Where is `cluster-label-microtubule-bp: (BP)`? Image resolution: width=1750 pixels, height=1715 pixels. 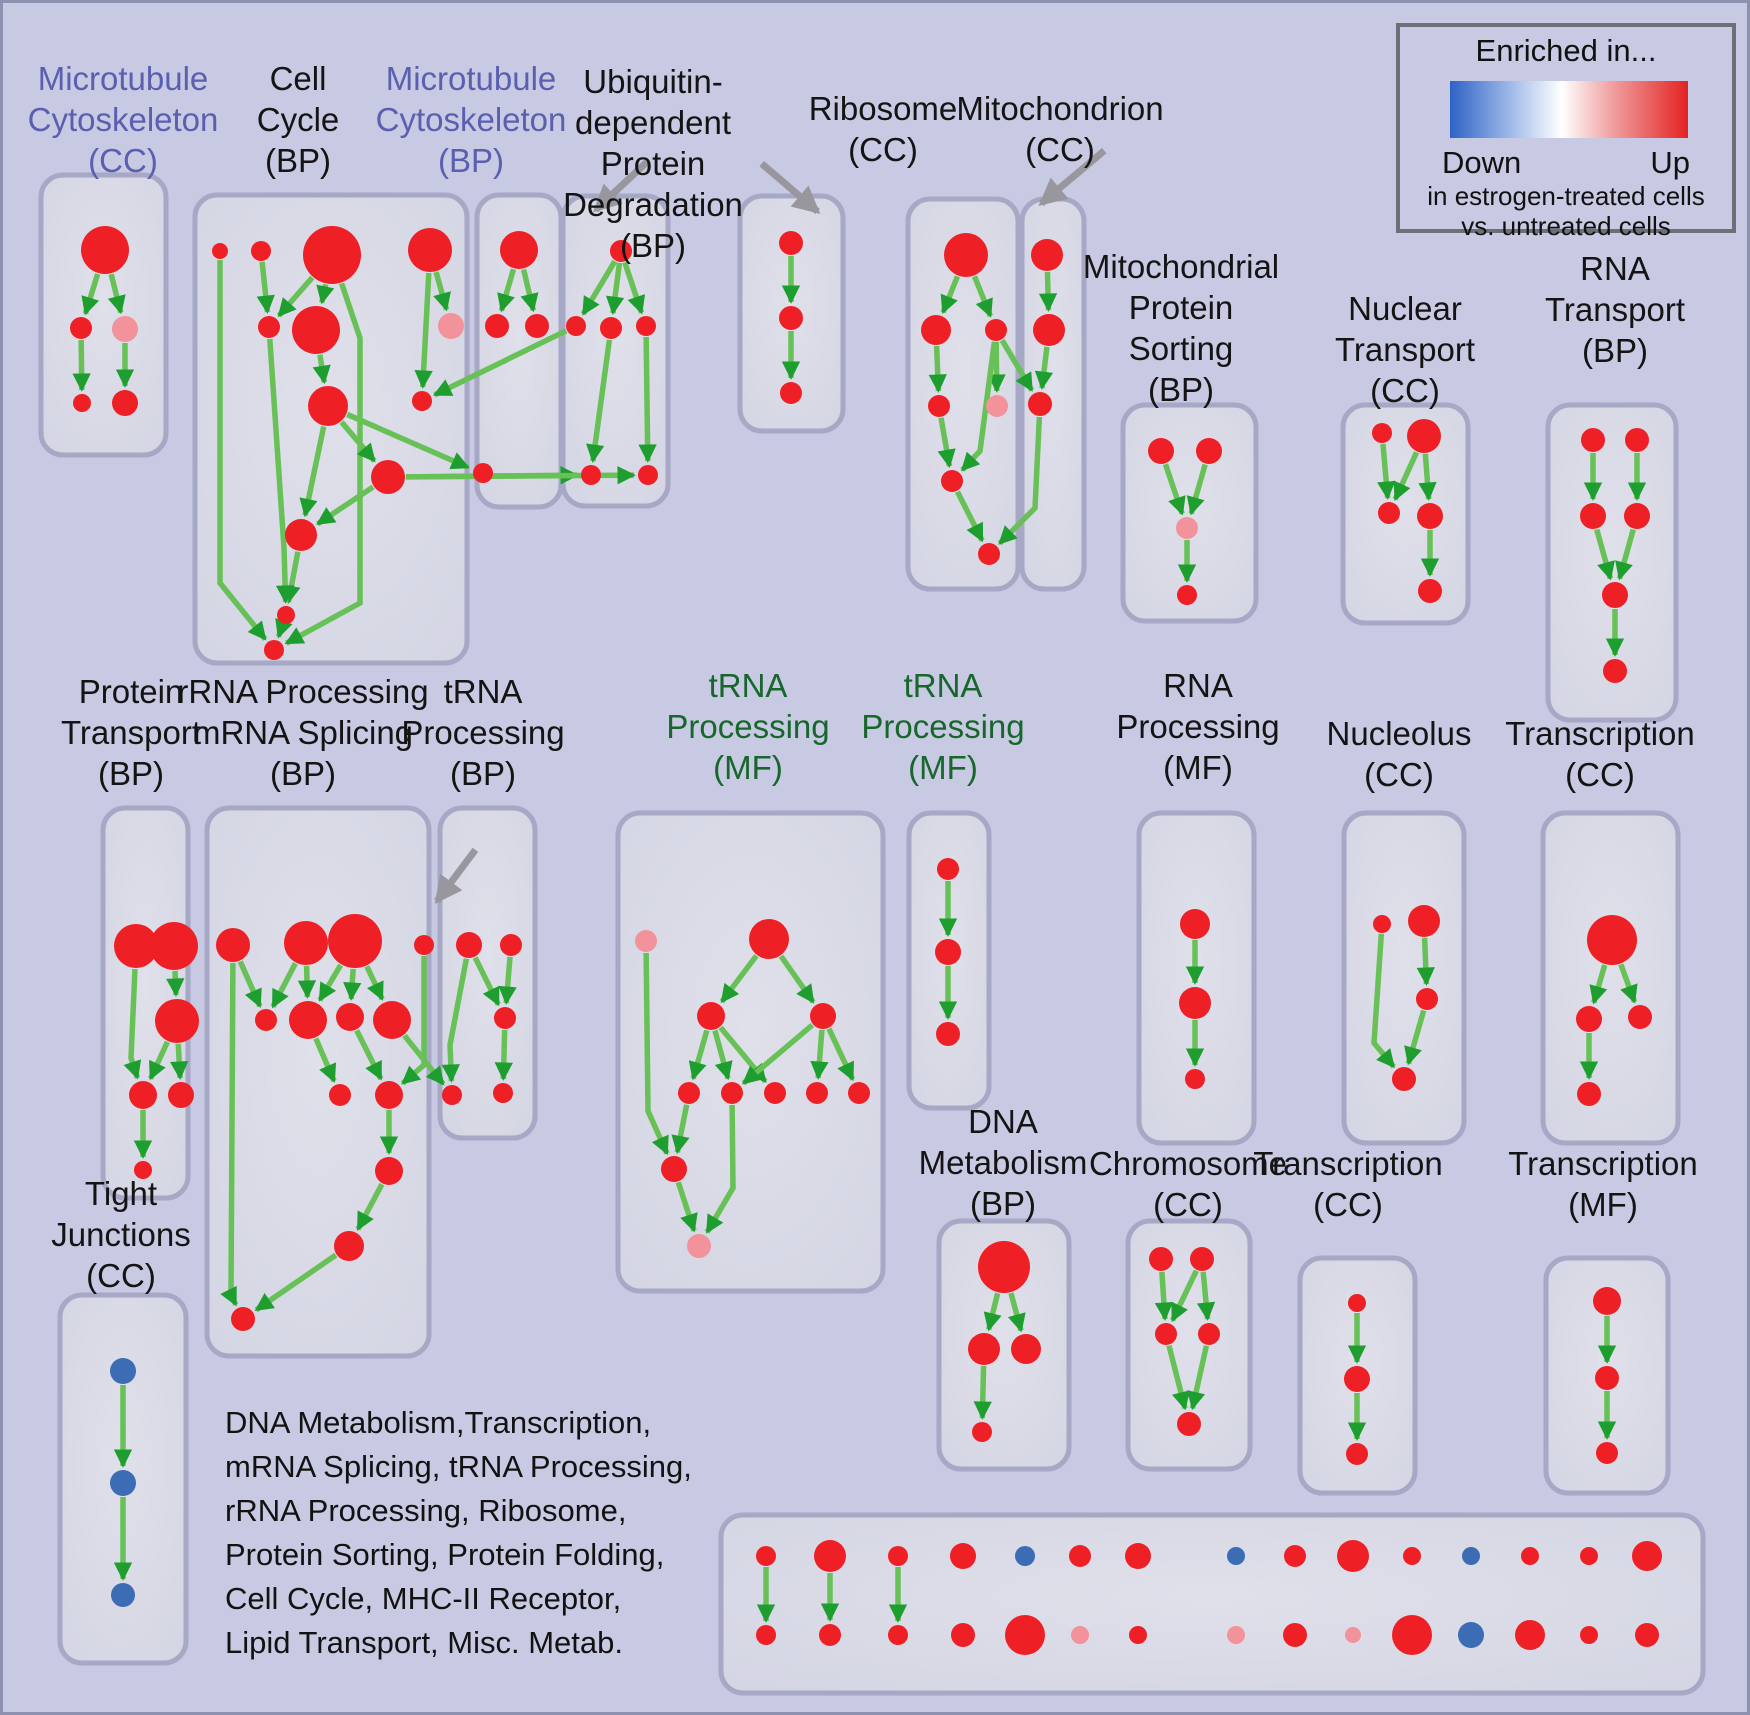
cluster-label-microtubule-bp: (BP) is located at coordinates (471, 160).